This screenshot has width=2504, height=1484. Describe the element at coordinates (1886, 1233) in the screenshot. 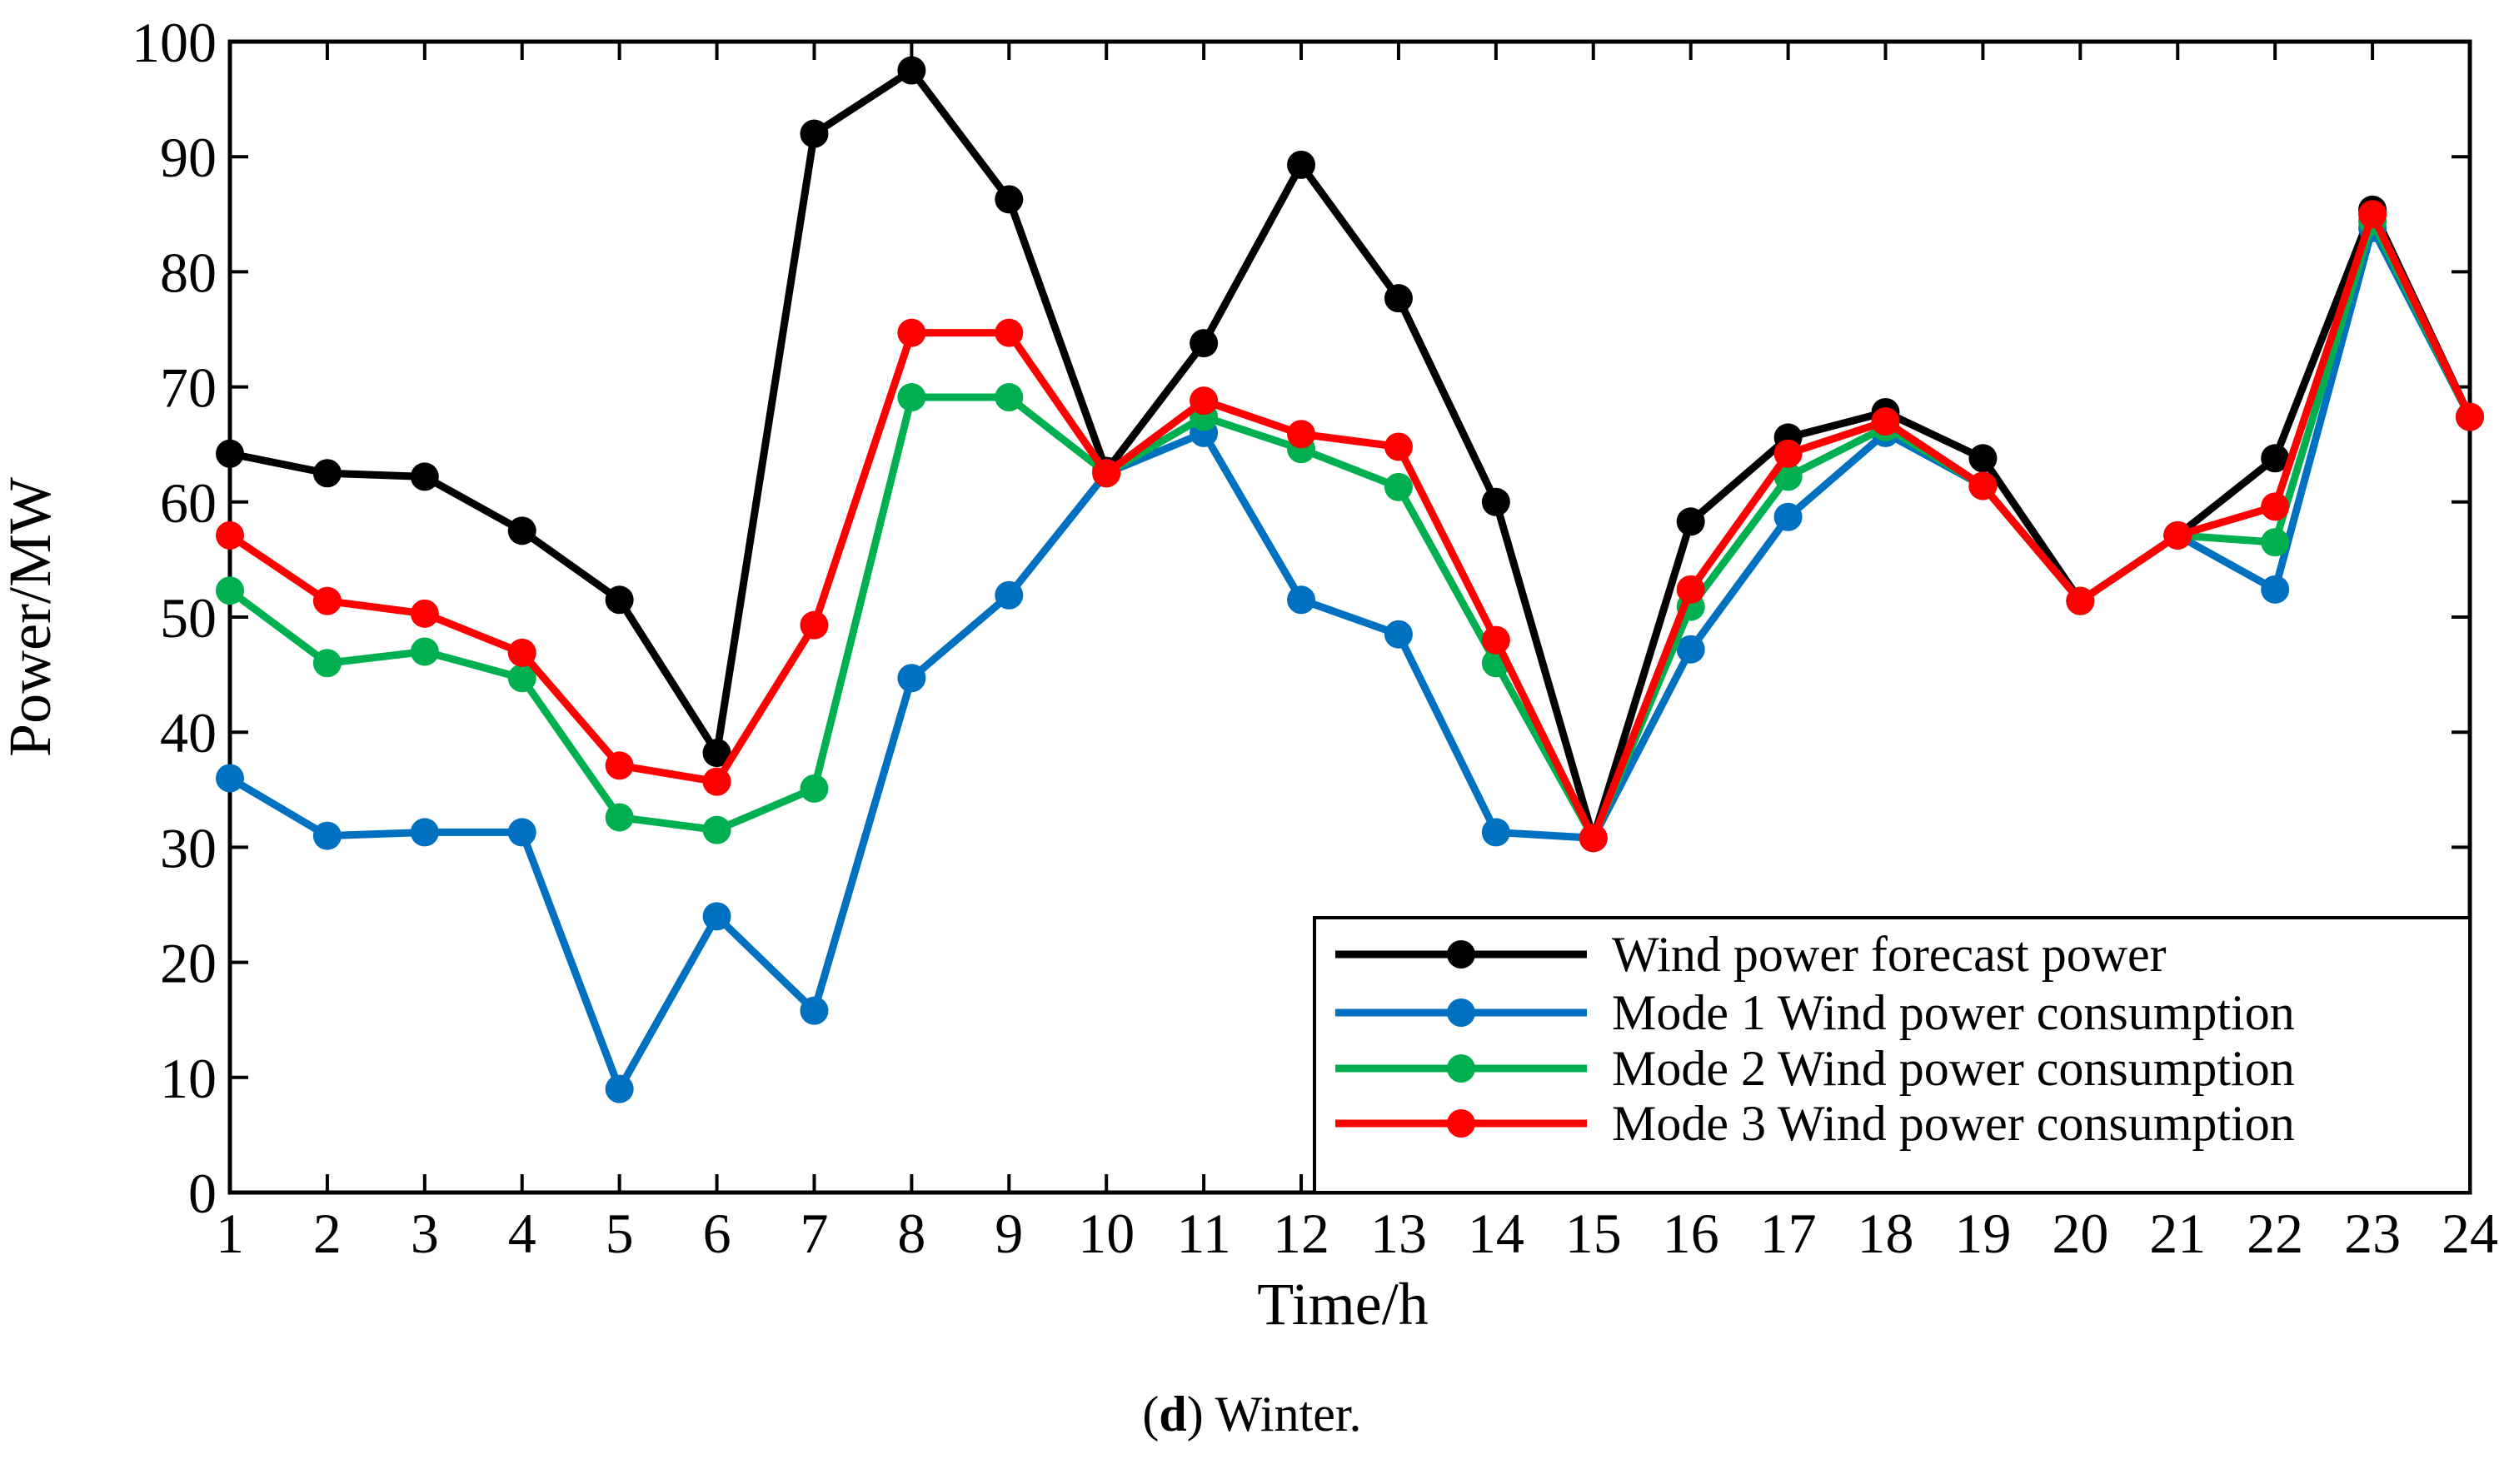

I see `x-tick-label: 18` at that location.